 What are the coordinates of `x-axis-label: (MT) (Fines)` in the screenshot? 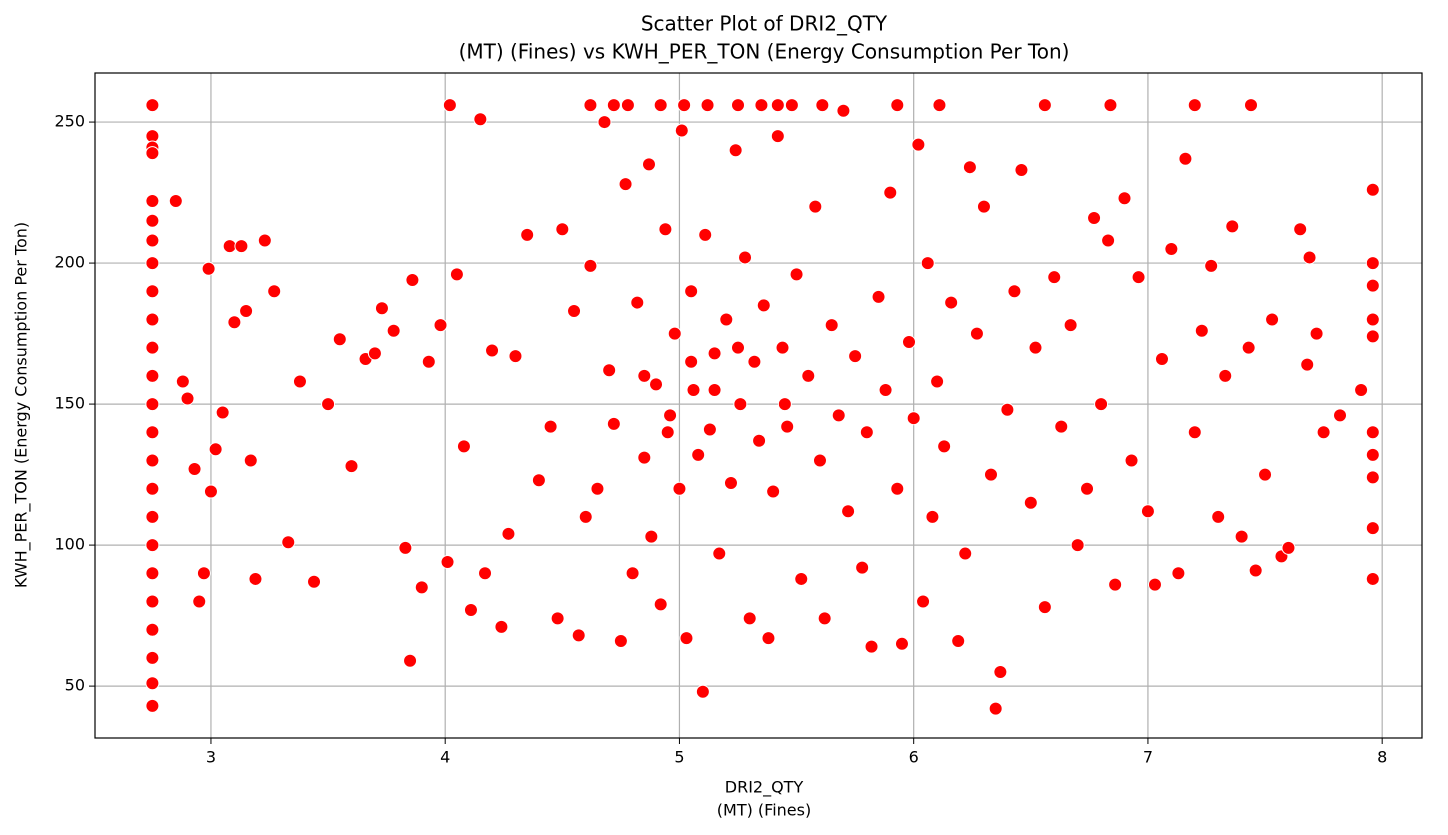 It's located at (764, 810).